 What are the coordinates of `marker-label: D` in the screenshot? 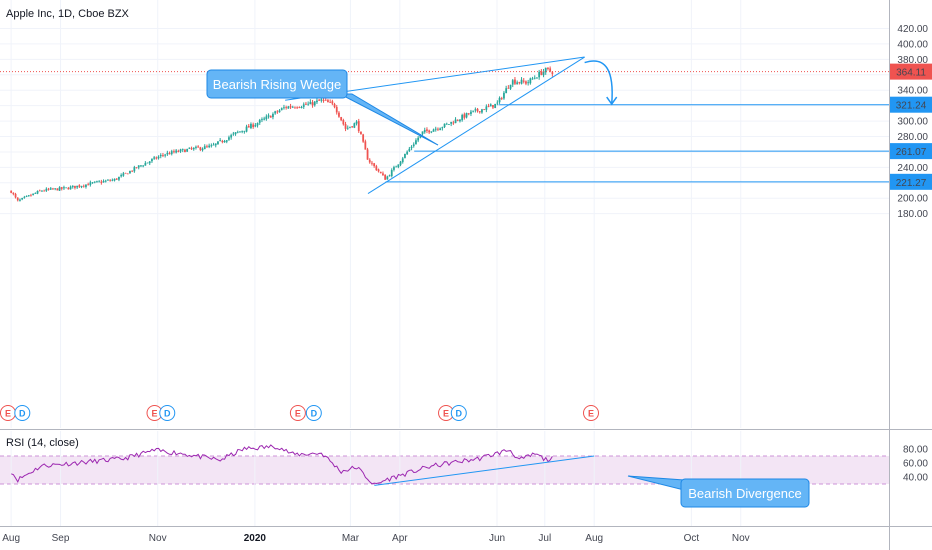 It's located at (314, 414).